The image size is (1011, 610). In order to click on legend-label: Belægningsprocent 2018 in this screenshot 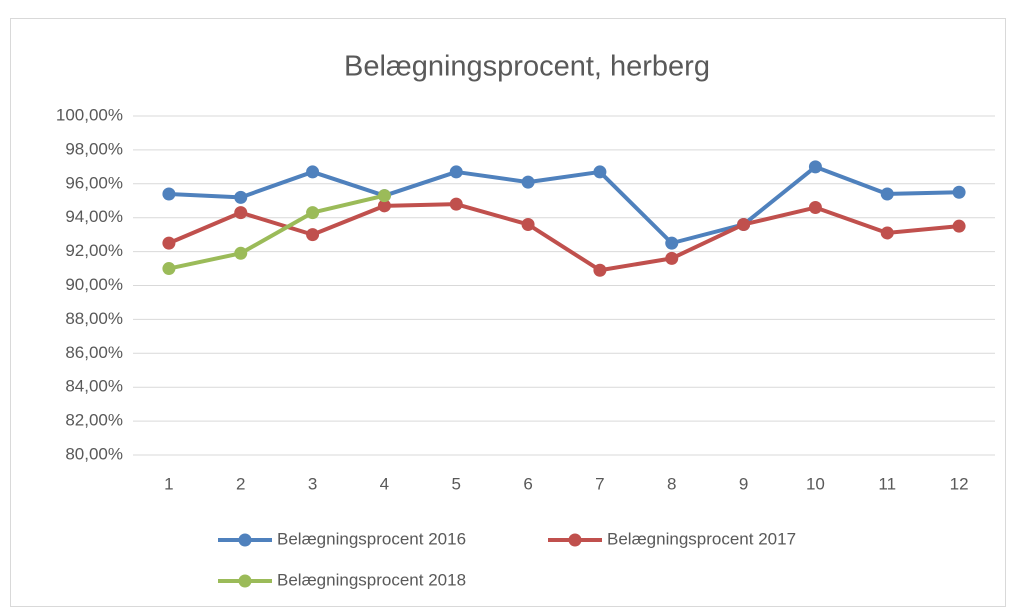, I will do `click(371, 579)`.